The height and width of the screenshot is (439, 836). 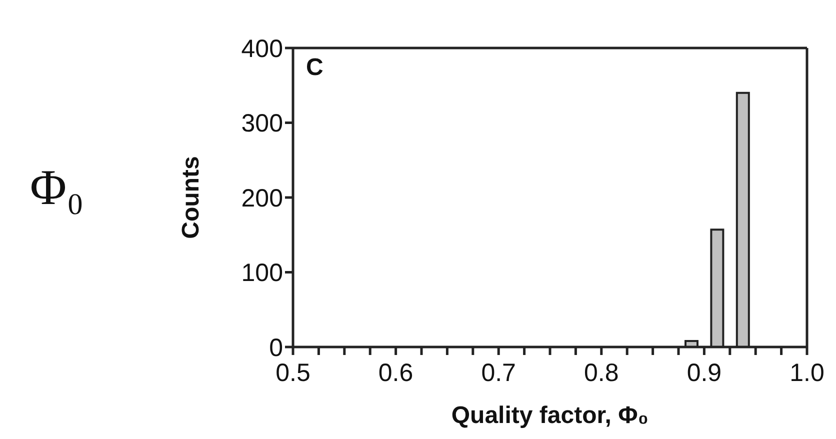 What do you see at coordinates (807, 372) in the screenshot?
I see `x-tick-label: 1.0` at bounding box center [807, 372].